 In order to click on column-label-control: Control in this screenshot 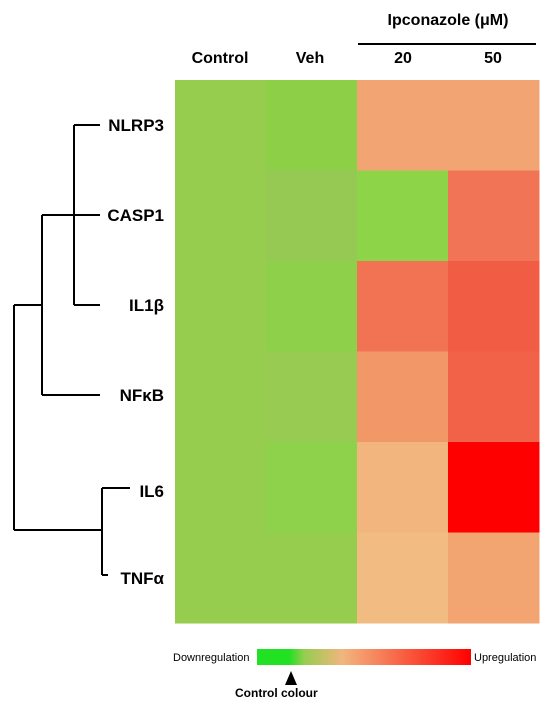, I will do `click(220, 58)`.